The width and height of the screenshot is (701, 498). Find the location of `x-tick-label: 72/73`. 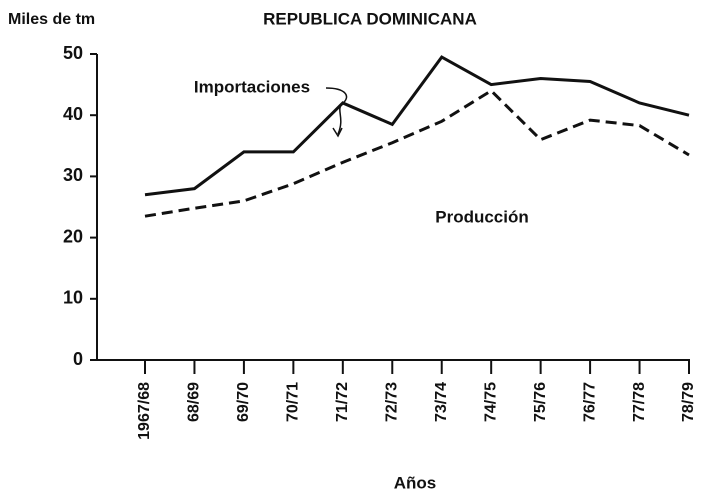

x-tick-label: 72/73 is located at coordinates (391, 402).